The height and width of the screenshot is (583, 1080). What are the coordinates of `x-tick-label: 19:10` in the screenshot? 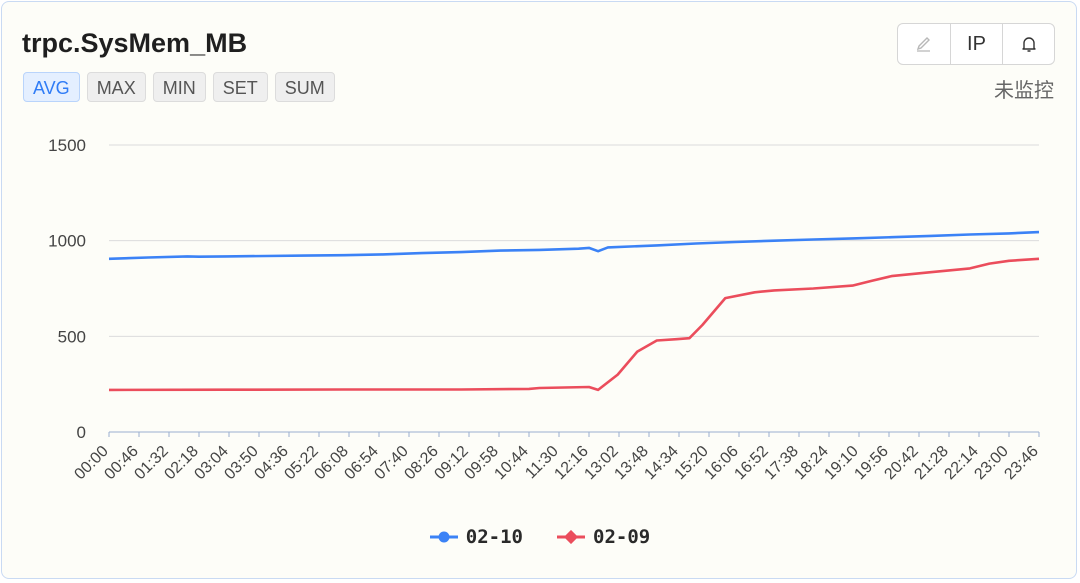 It's located at (841, 463).